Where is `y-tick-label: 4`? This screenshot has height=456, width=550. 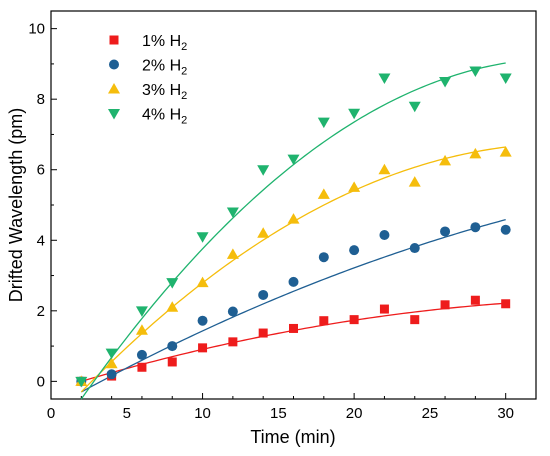 y-tick-label: 4 is located at coordinates (41, 240).